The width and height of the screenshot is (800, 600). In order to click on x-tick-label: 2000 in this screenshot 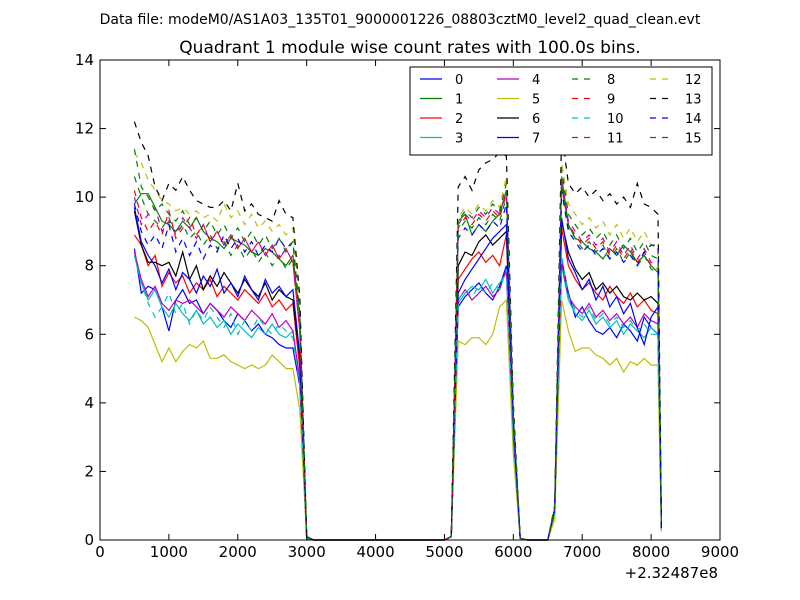, I will do `click(238, 552)`.